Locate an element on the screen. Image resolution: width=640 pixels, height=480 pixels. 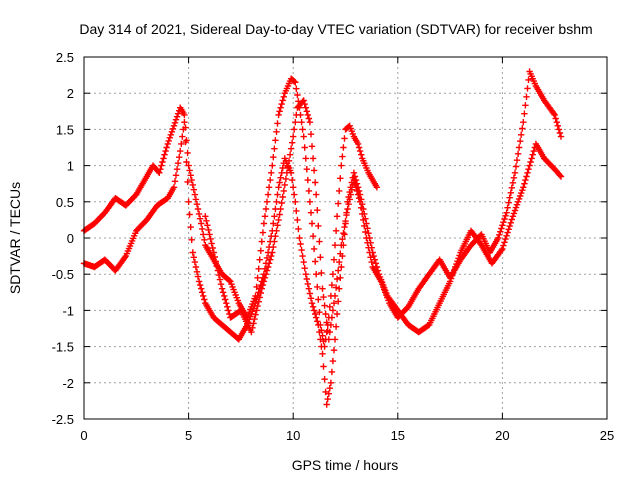
x-tick-label: 5 is located at coordinates (188, 435).